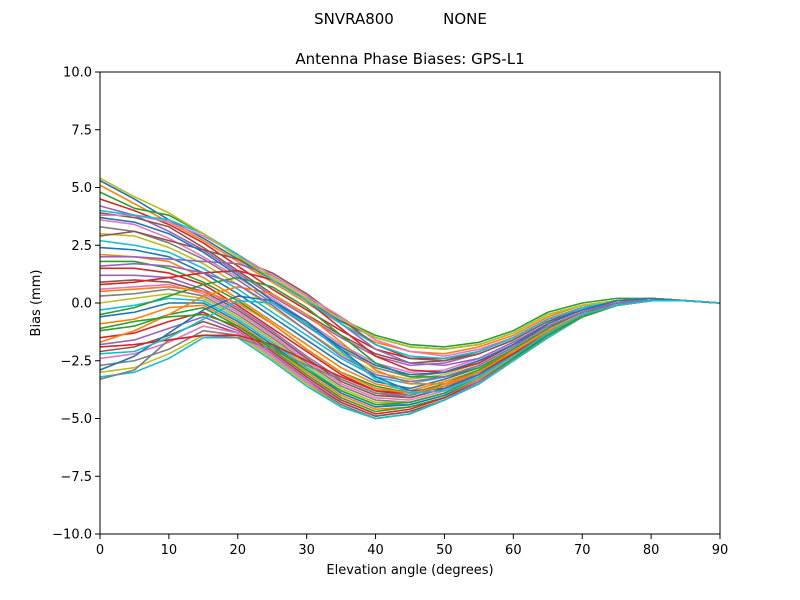  I want to click on x-axis: 0 10 20 30 40 50 60 70 80 90, so click(412, 546).